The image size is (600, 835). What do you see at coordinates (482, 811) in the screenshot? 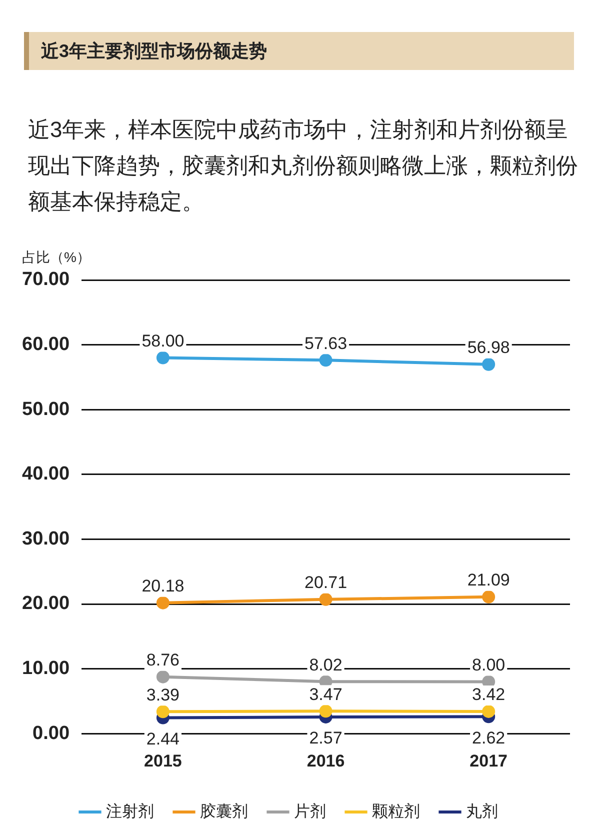
I see `legend-label: 丸剂` at bounding box center [482, 811].